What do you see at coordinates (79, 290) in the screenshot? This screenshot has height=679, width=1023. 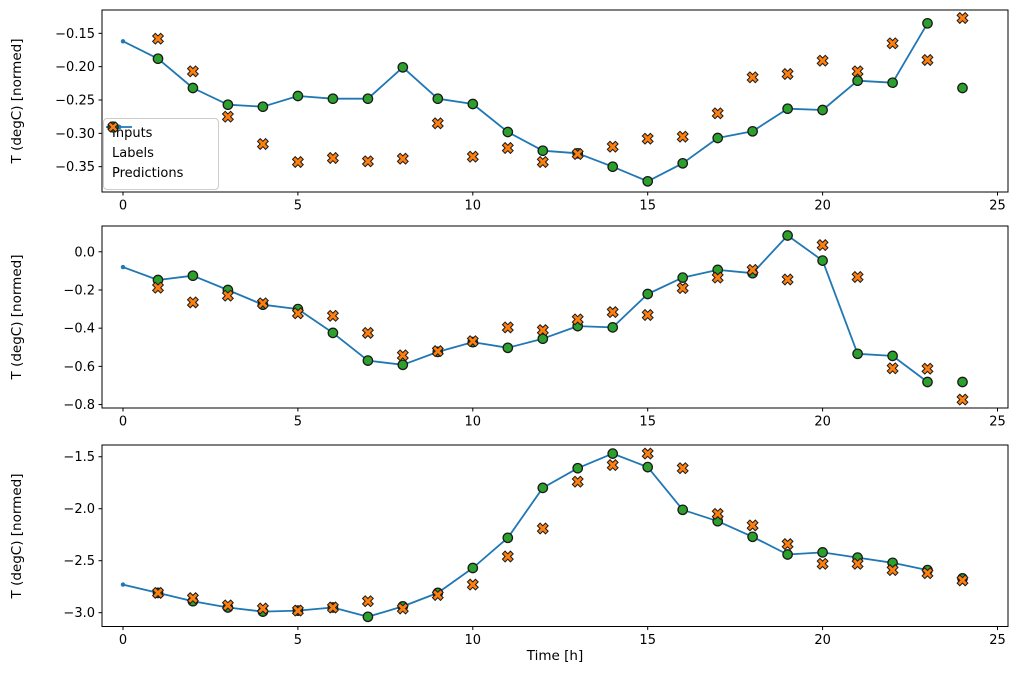 I see `y-tick-label: −0.2` at bounding box center [79, 290].